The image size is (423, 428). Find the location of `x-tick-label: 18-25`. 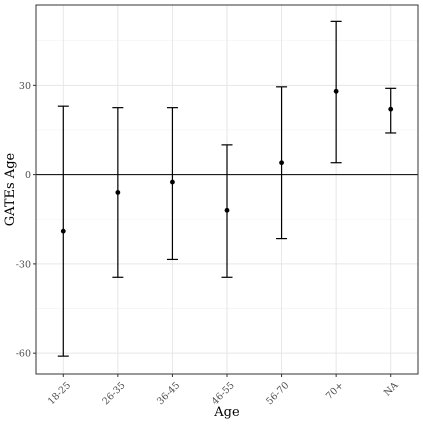

x-tick-label: 18-25 is located at coordinates (59, 393).